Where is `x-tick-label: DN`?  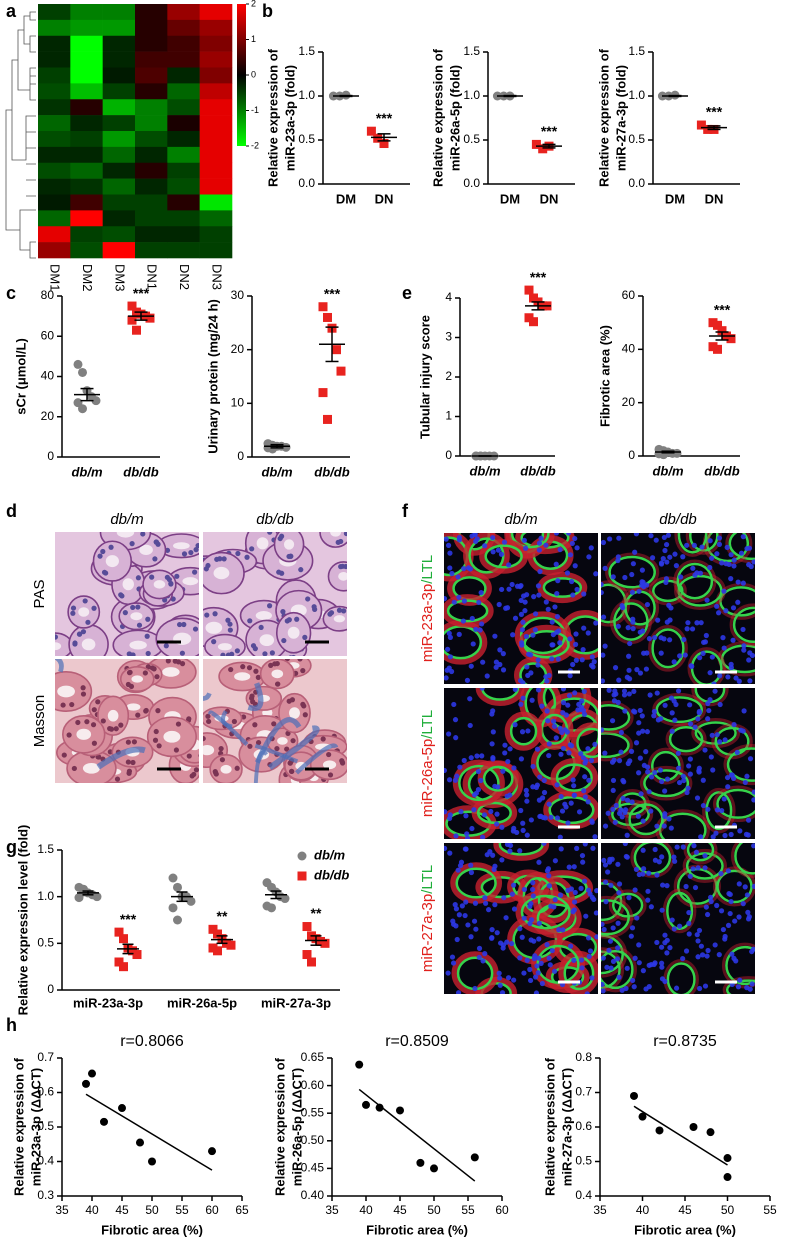 x-tick-label: DN is located at coordinates (384, 198).